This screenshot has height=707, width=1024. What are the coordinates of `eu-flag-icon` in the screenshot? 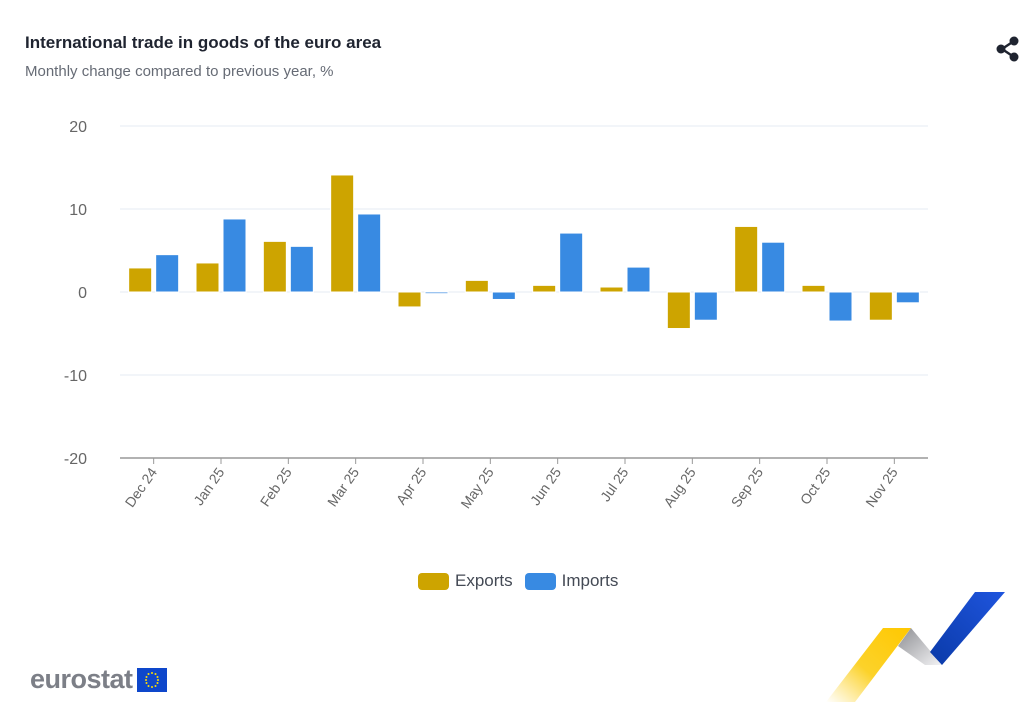 It's located at (151, 679).